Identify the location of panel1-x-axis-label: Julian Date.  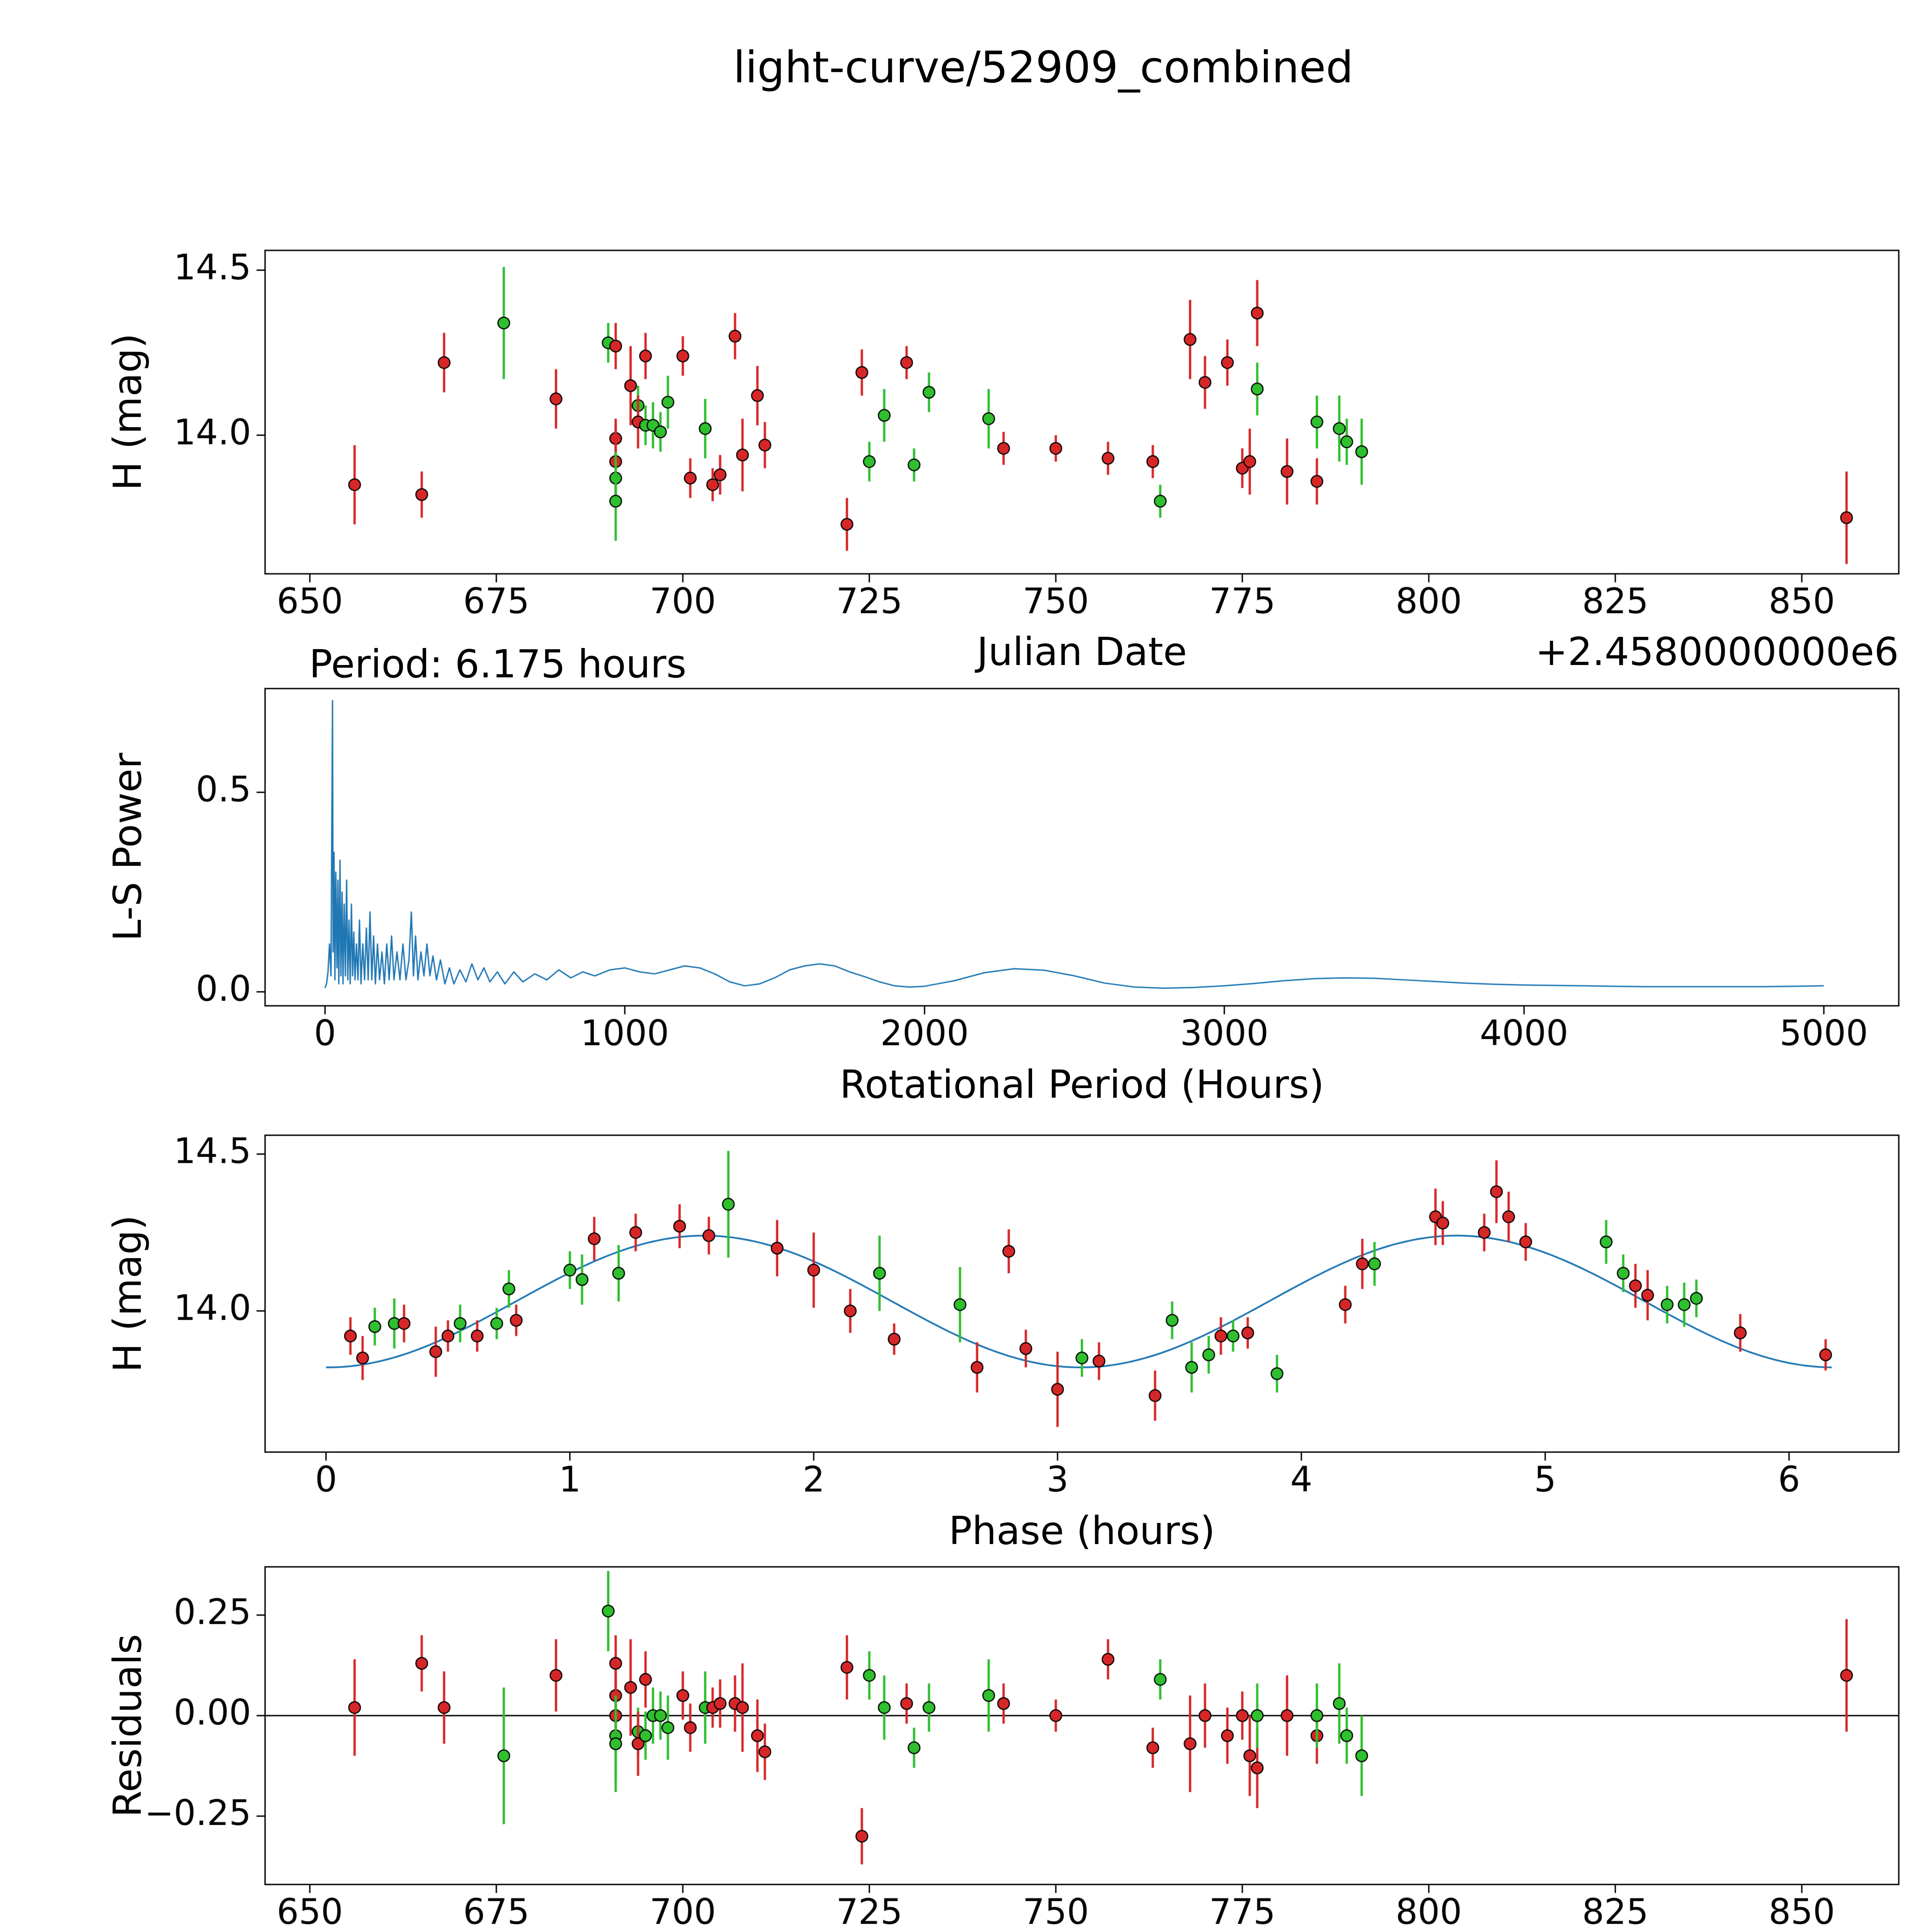
(1082, 652).